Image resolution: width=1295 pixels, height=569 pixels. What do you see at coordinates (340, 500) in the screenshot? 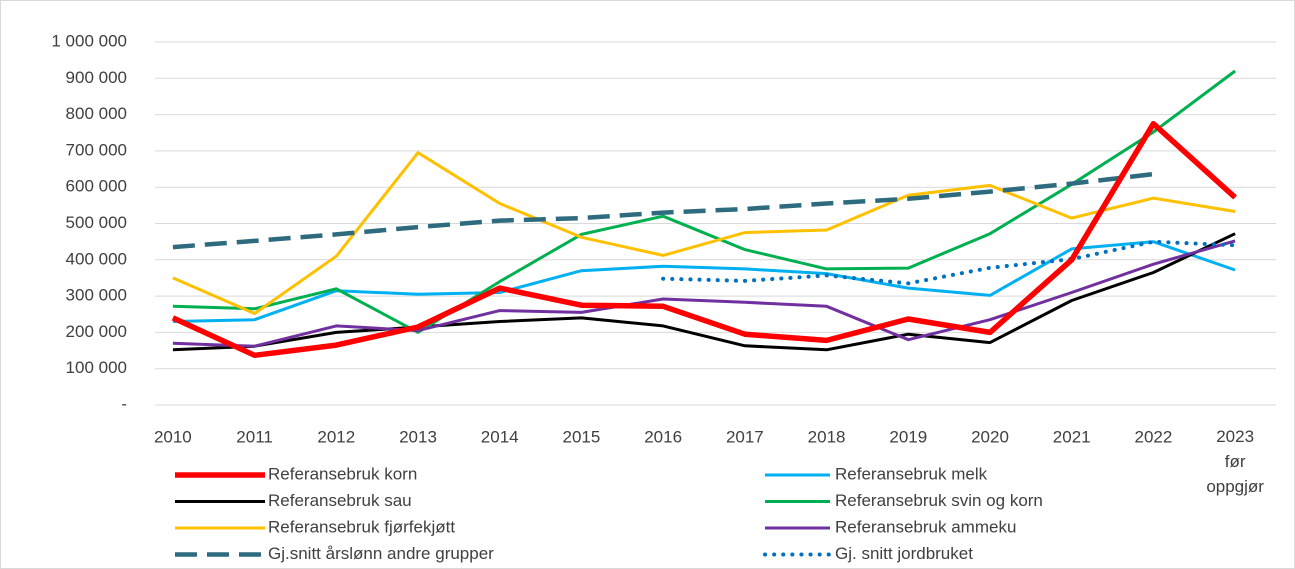
I see `legend-label: Referansebruk sau` at bounding box center [340, 500].